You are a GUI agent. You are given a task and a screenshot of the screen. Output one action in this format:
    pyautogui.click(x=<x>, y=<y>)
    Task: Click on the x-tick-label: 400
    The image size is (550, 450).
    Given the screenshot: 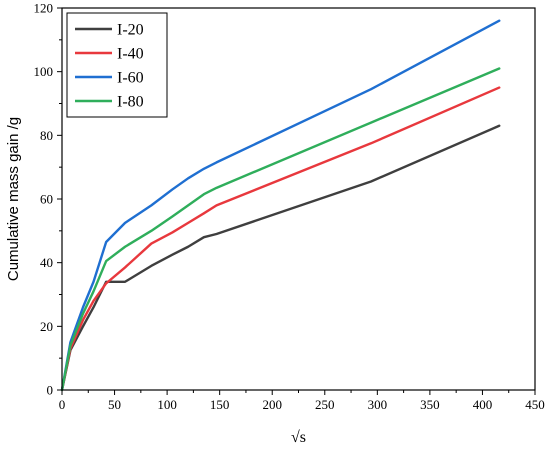 What is the action you would take?
    pyautogui.click(x=483, y=404)
    